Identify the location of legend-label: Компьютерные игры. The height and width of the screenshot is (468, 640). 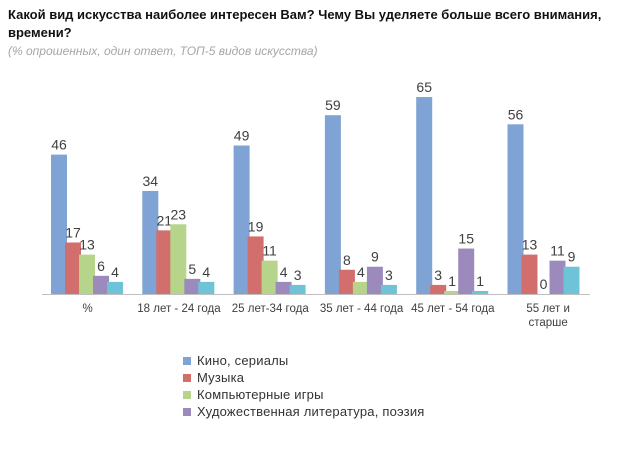
(260, 394).